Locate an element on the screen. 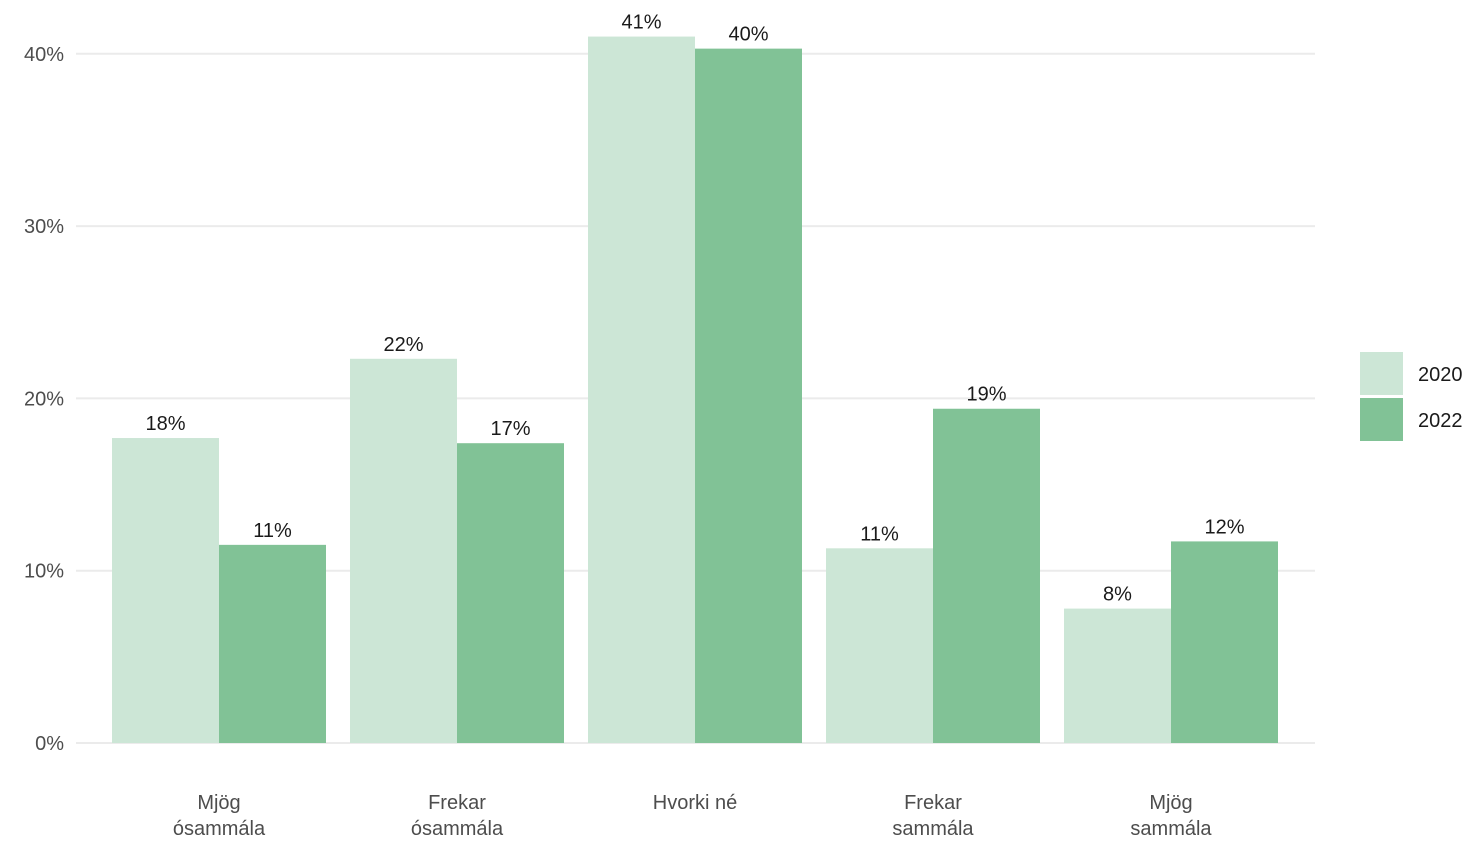  legend-swatch-2022 is located at coordinates (1381, 419).